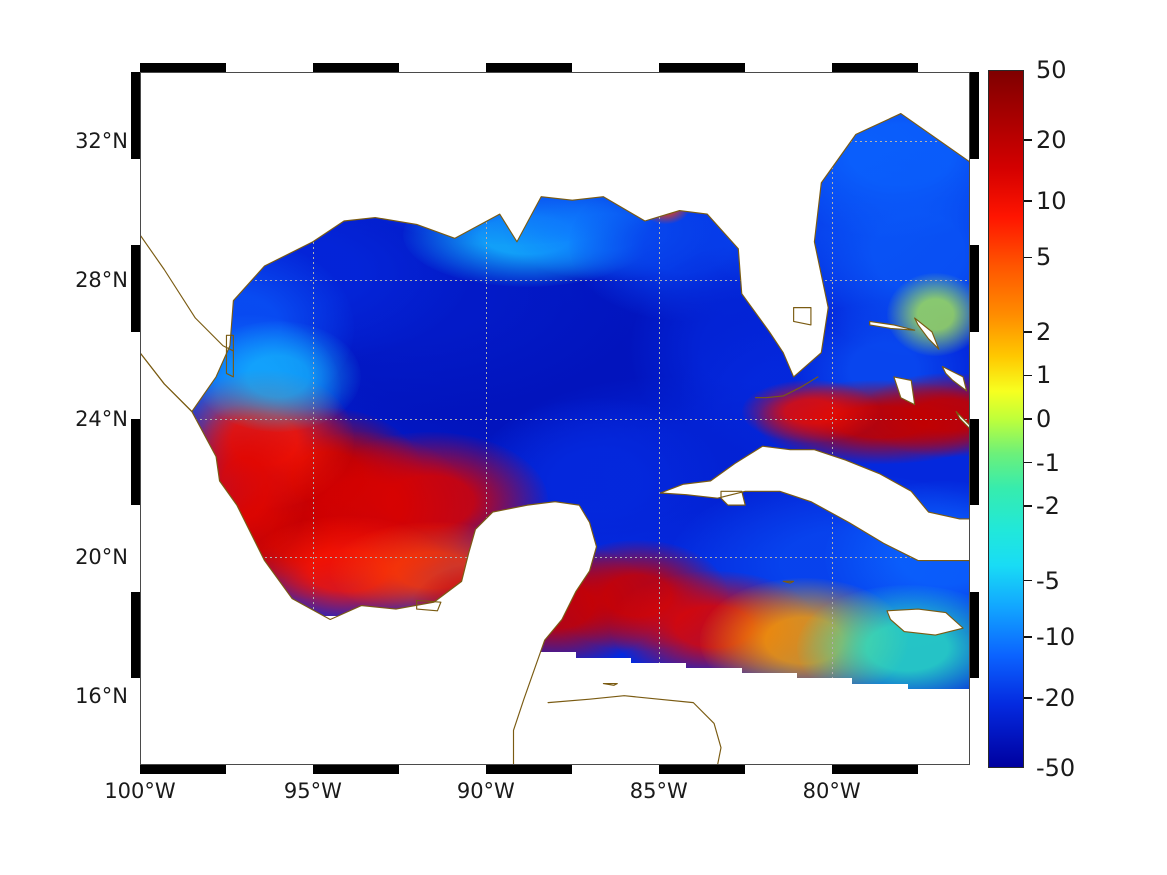  What do you see at coordinates (787, 387) in the screenshot?
I see `coastline-florida-keys` at bounding box center [787, 387].